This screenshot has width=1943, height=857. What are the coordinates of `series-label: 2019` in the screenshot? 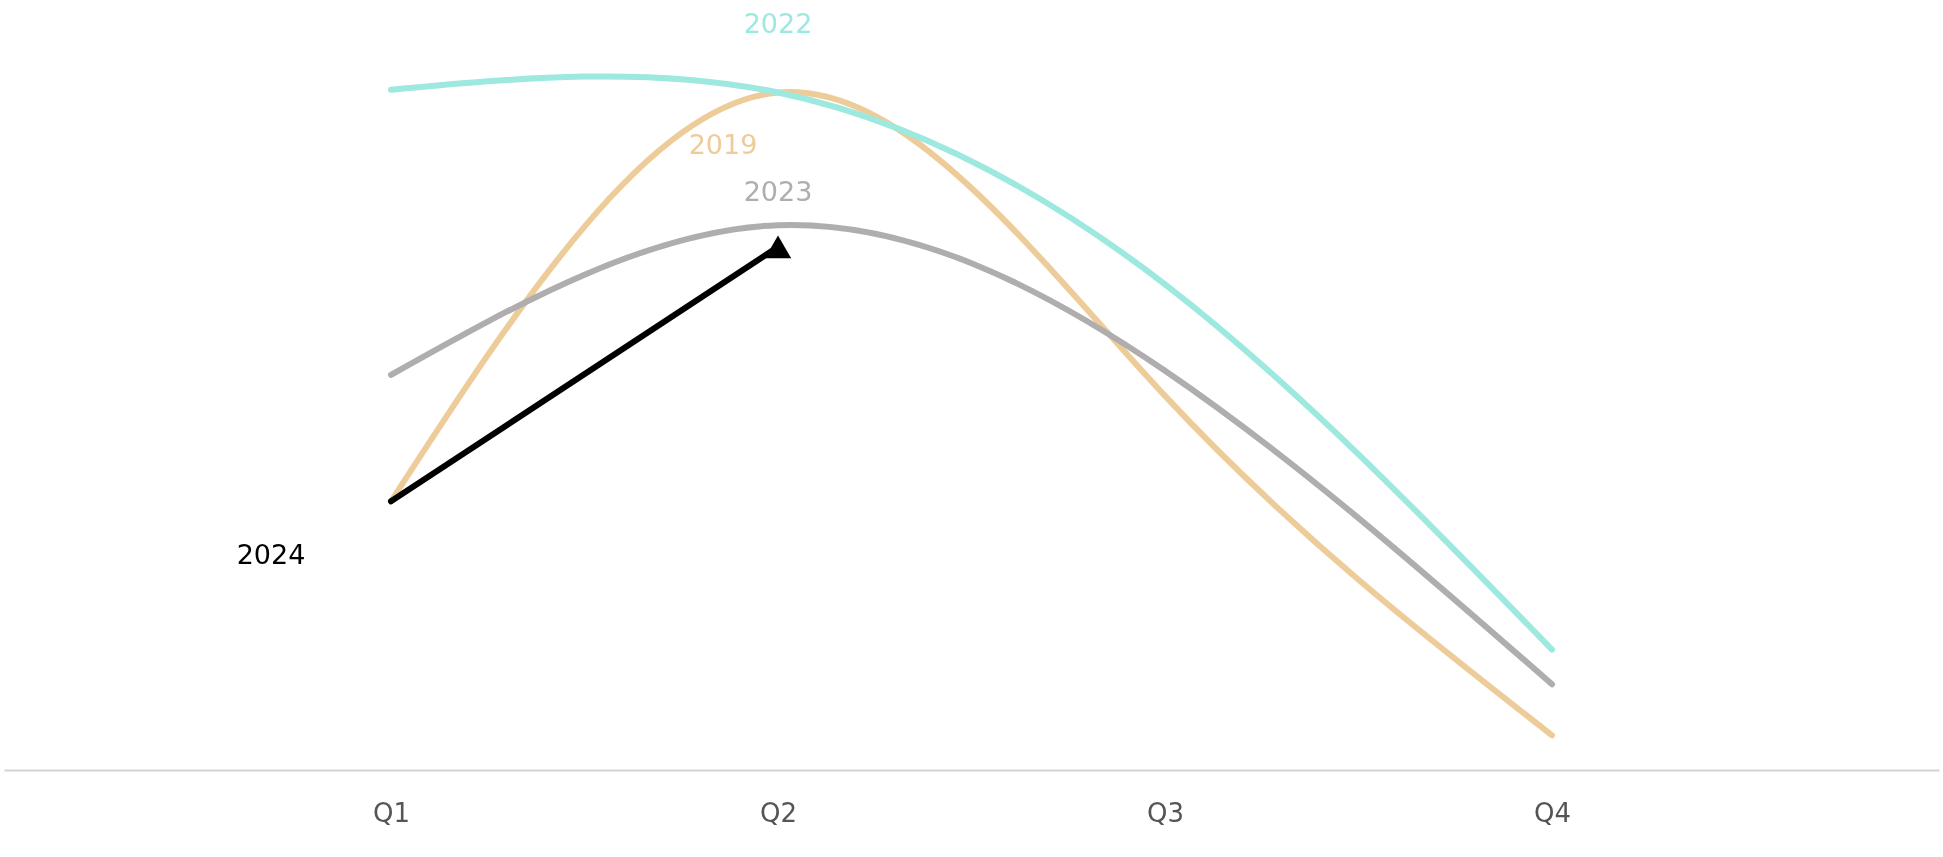 It's located at (723, 144).